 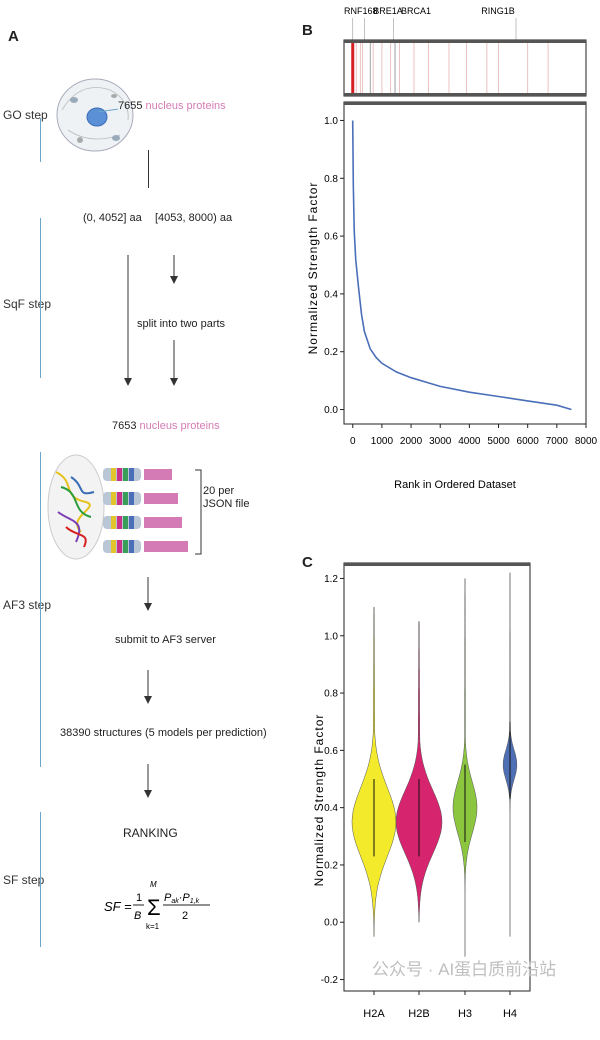 I want to click on formula-sigma: Σ, so click(x=154, y=907).